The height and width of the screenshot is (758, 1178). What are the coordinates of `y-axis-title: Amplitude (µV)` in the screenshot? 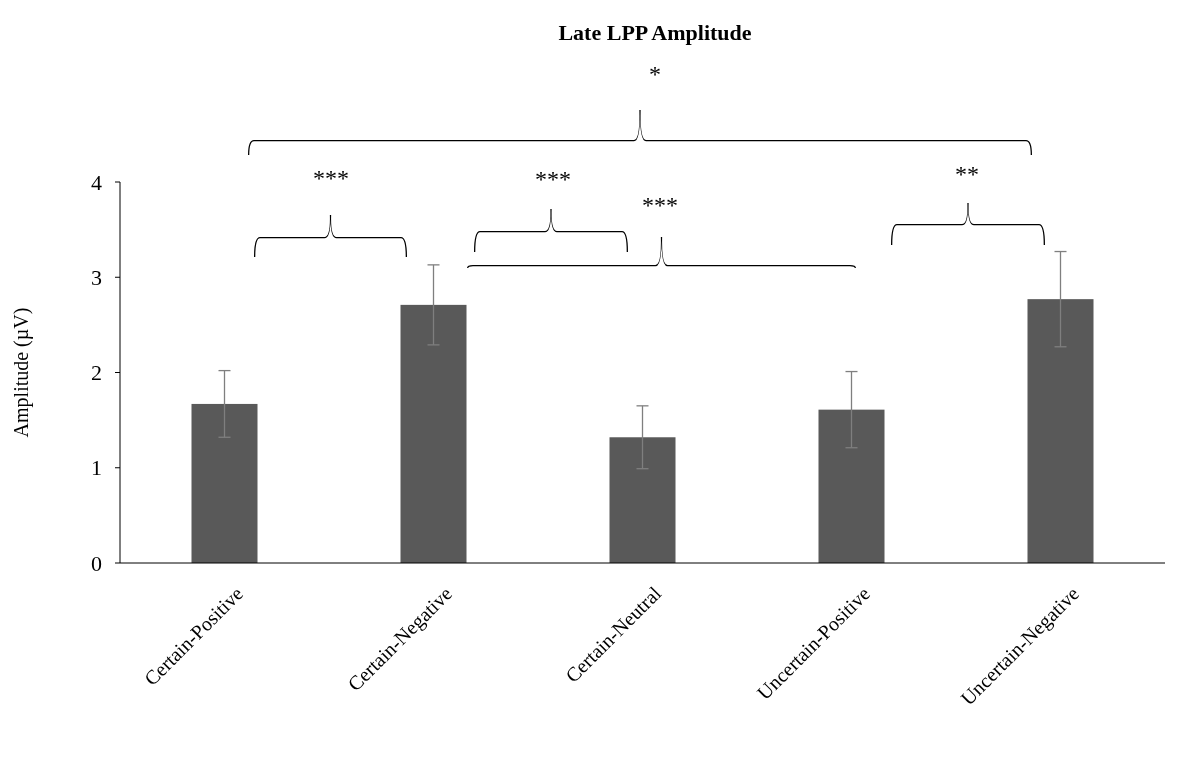 It's located at (21, 372).